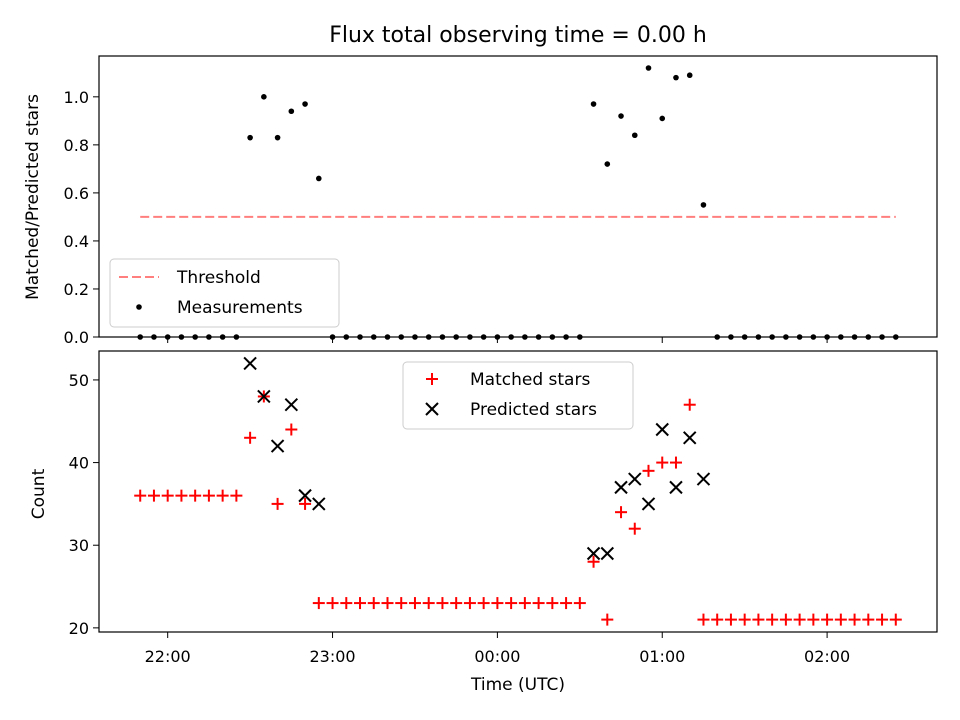  I want to click on top-y-tick-label: 0.2, so click(76, 289).